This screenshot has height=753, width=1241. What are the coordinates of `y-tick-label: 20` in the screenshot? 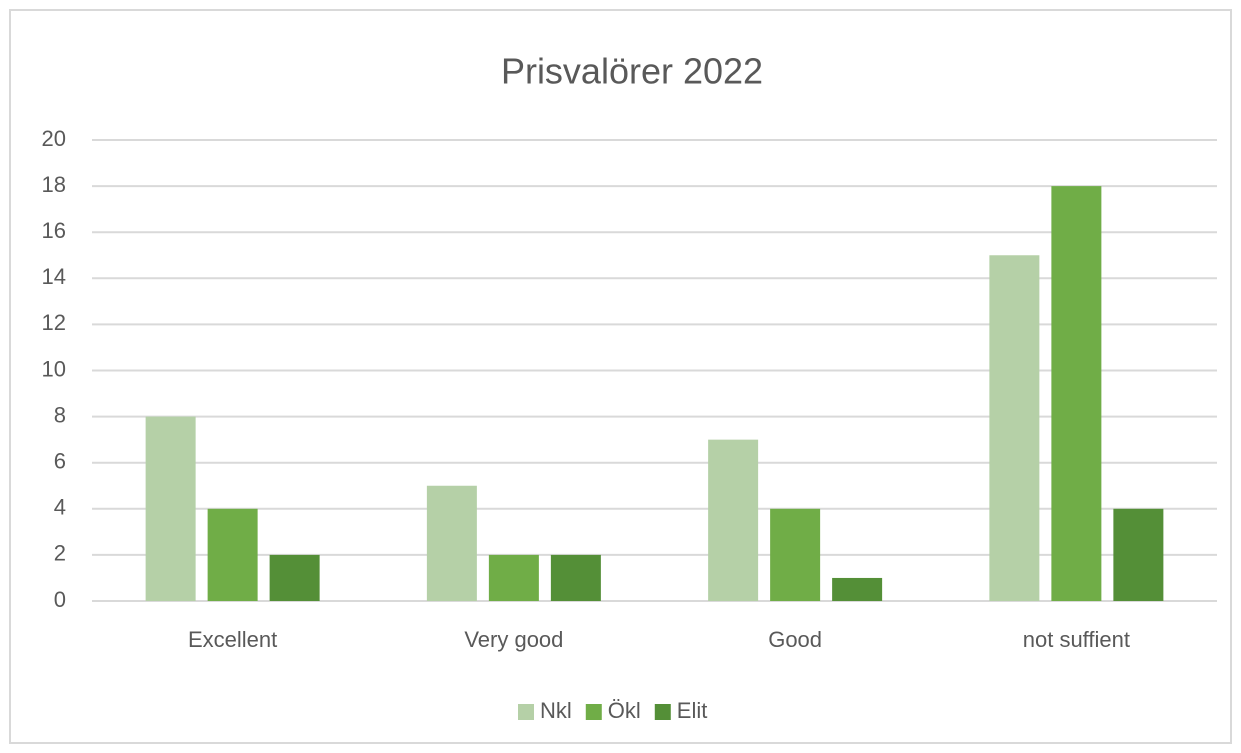 It's located at (54, 138).